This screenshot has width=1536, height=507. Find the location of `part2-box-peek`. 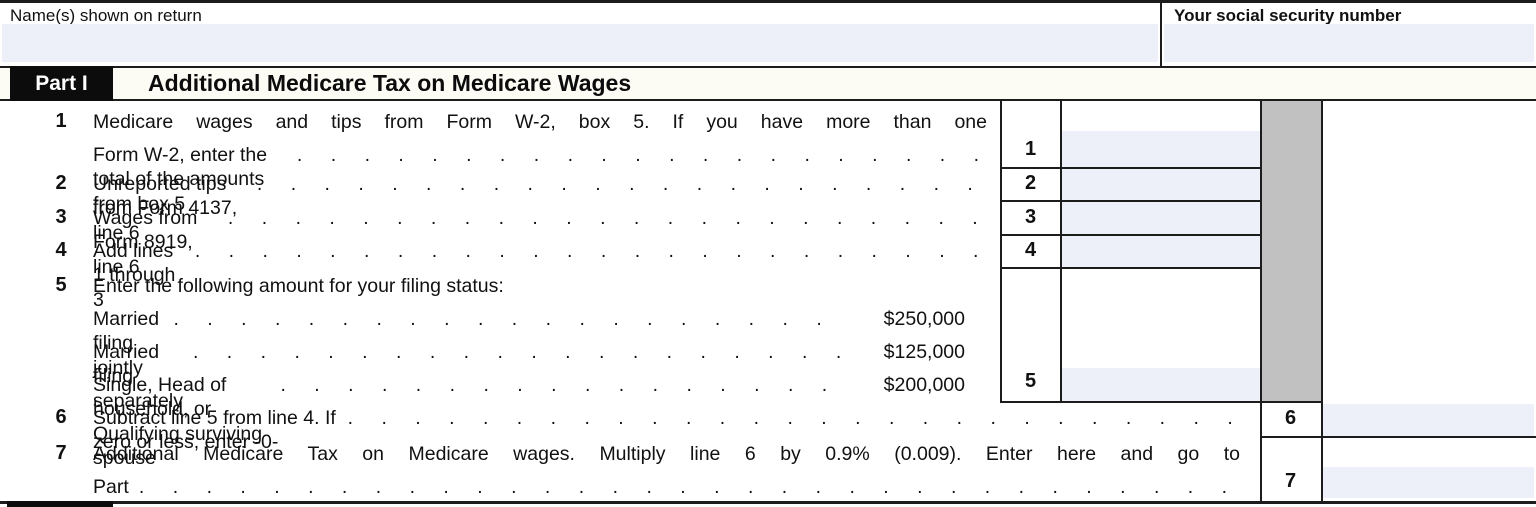

part2-box-peek is located at coordinates (60, 504).